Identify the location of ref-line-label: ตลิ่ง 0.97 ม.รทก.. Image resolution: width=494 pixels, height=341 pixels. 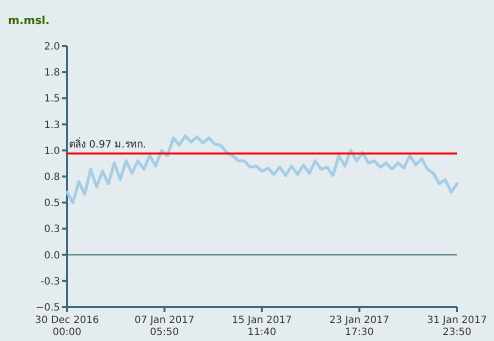
(107, 143).